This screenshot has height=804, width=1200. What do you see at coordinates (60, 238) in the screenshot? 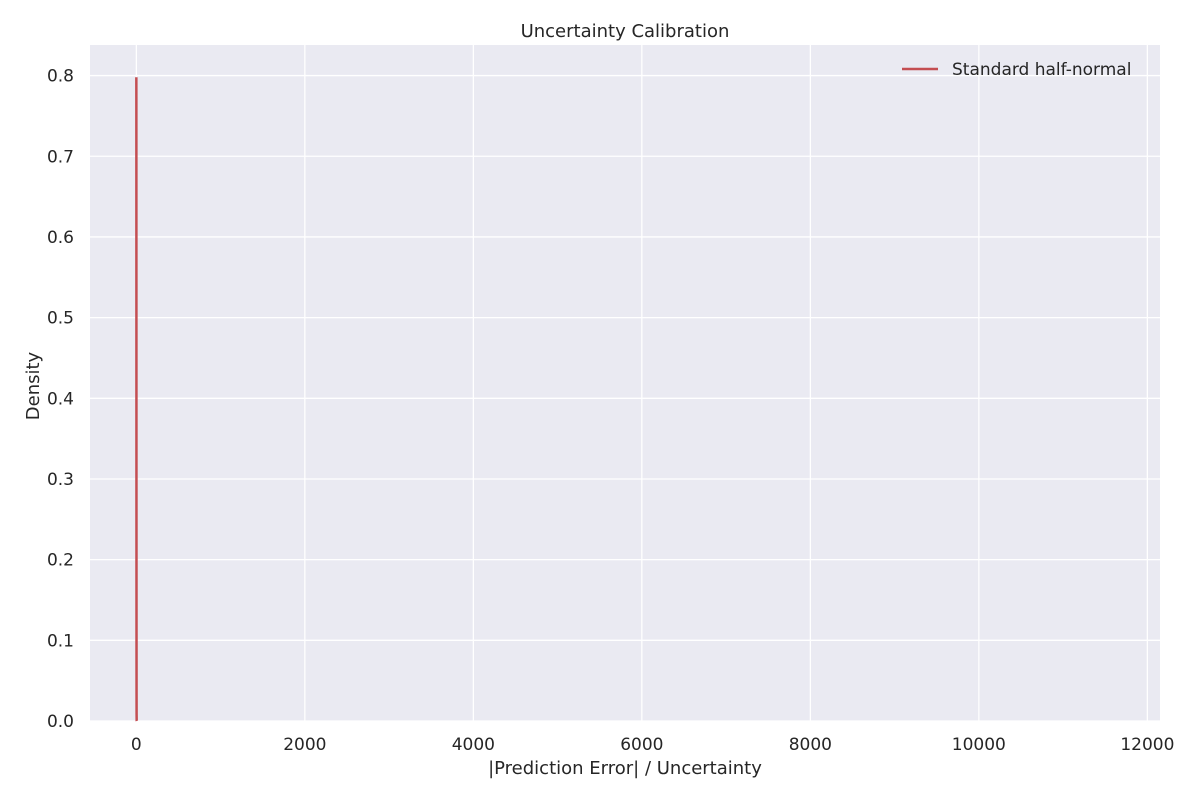
I see `y-tick-label: 0.6` at bounding box center [60, 238].